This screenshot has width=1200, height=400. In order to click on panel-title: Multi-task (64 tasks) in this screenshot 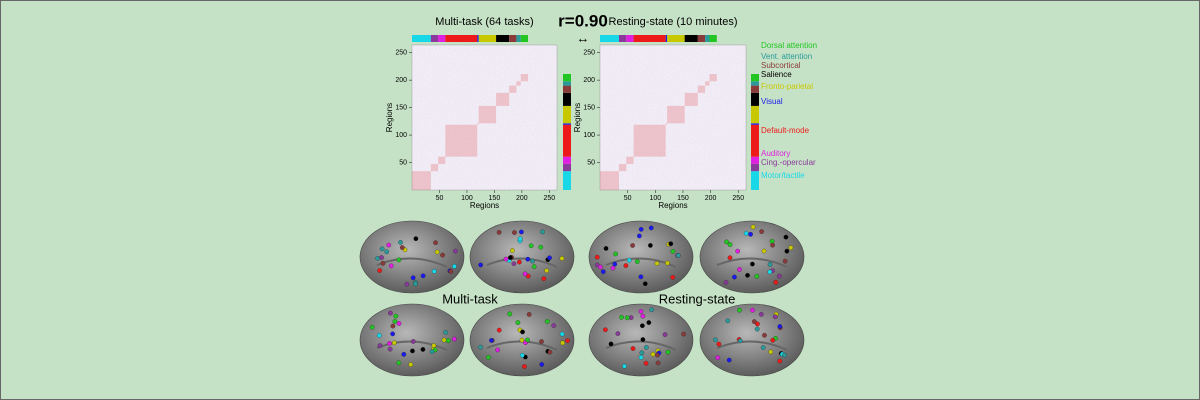, I will do `click(484, 22)`.